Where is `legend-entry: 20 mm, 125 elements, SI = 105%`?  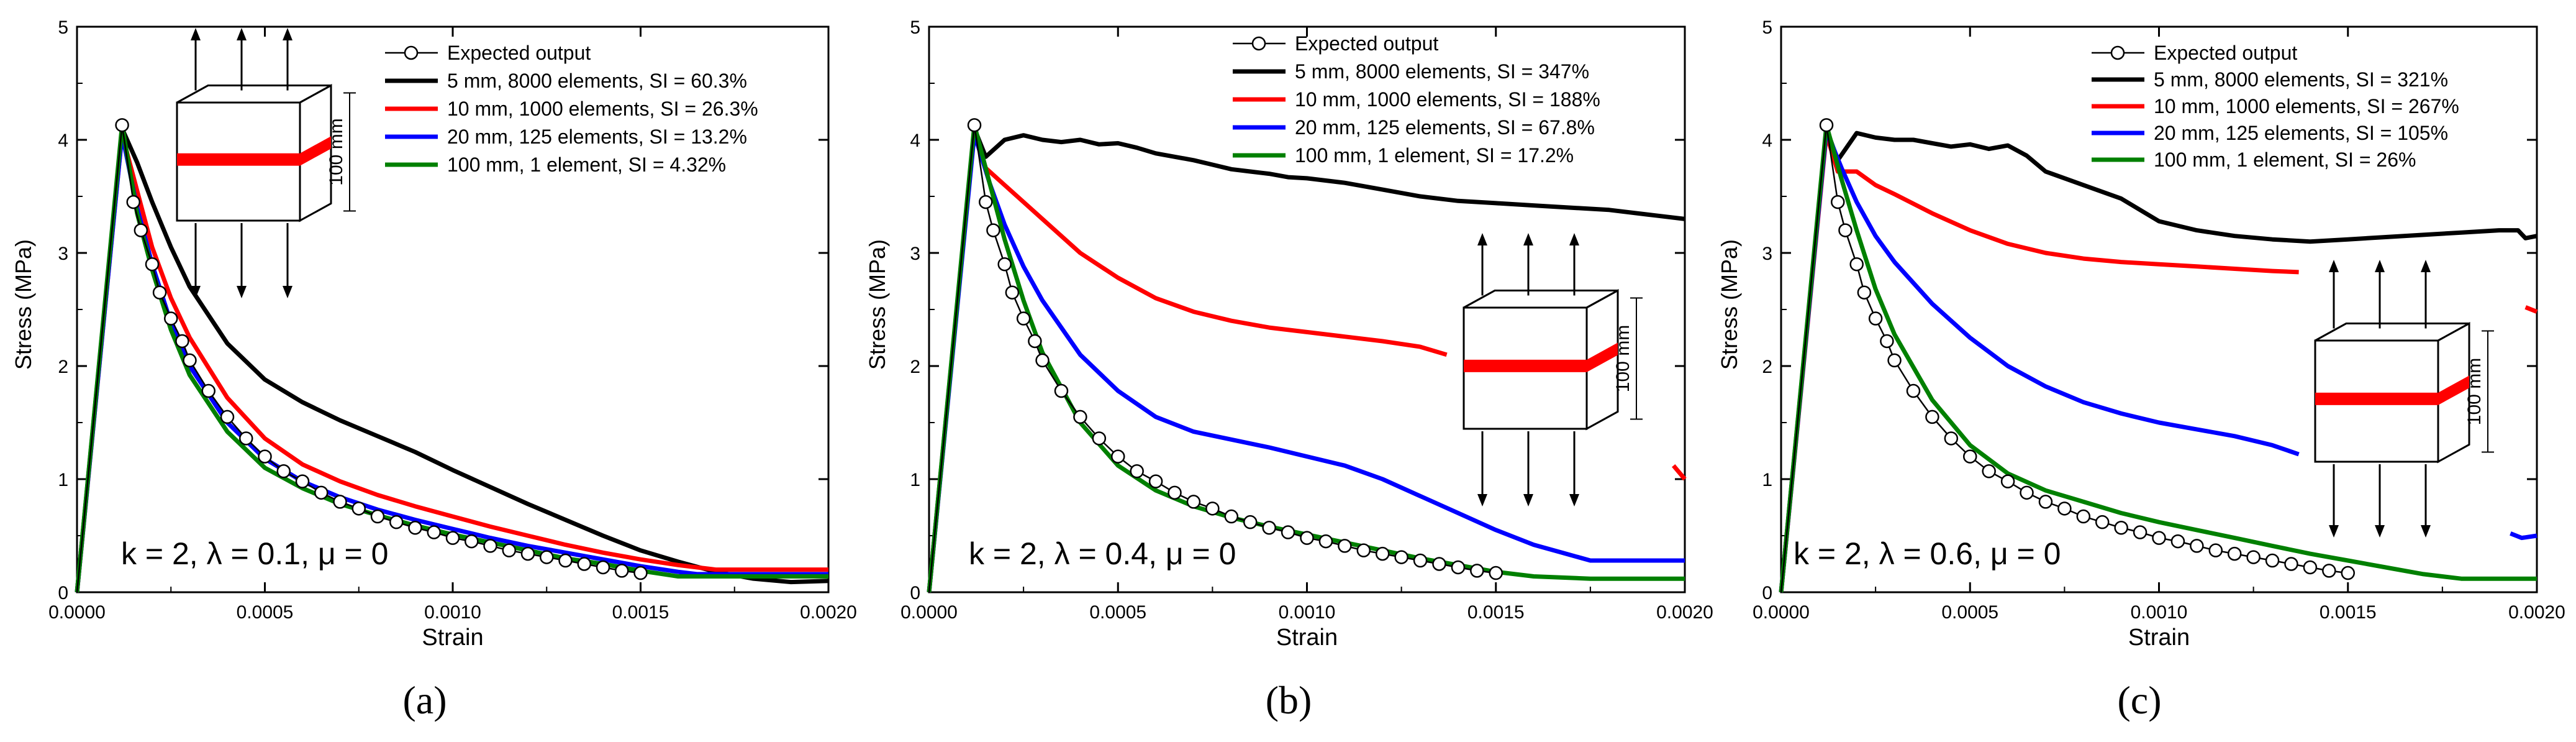 legend-entry: 20 mm, 125 elements, SI = 105% is located at coordinates (2301, 133).